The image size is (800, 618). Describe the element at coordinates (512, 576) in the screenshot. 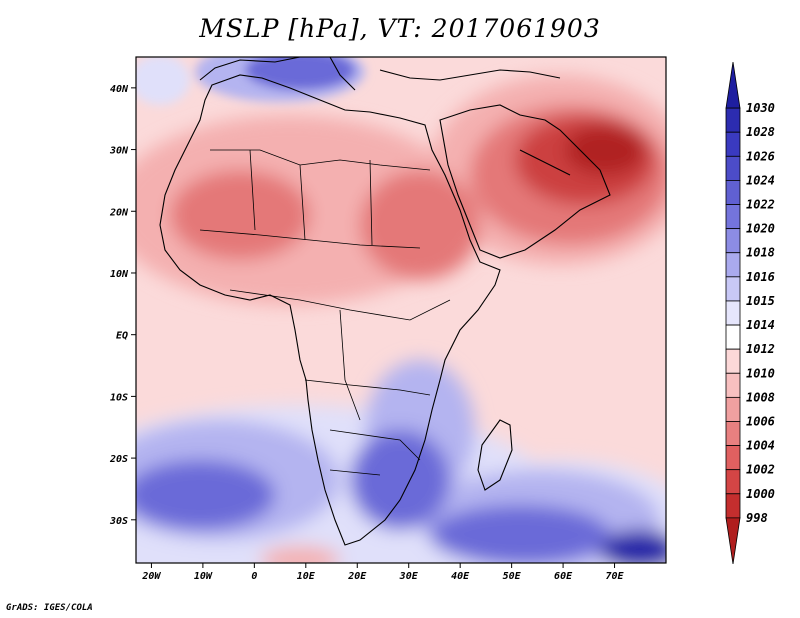

I see `lon-tick-label: 50E` at that location.